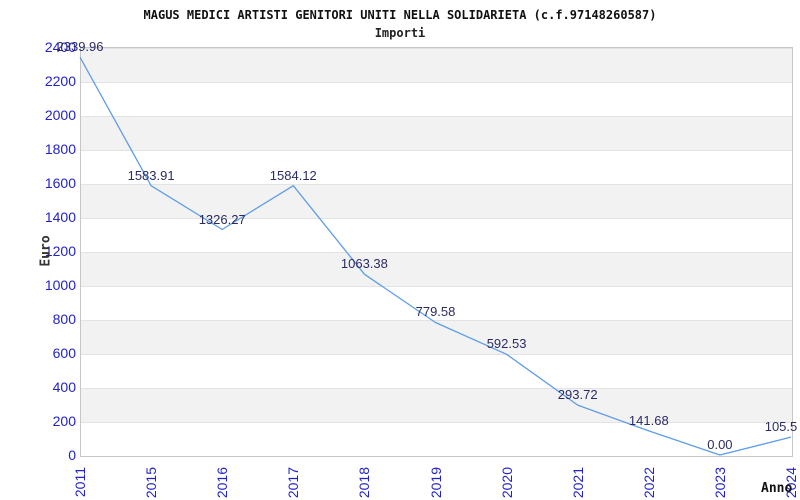  Describe the element at coordinates (60, 183) in the screenshot. I see `y-tick-label: 1600` at that location.